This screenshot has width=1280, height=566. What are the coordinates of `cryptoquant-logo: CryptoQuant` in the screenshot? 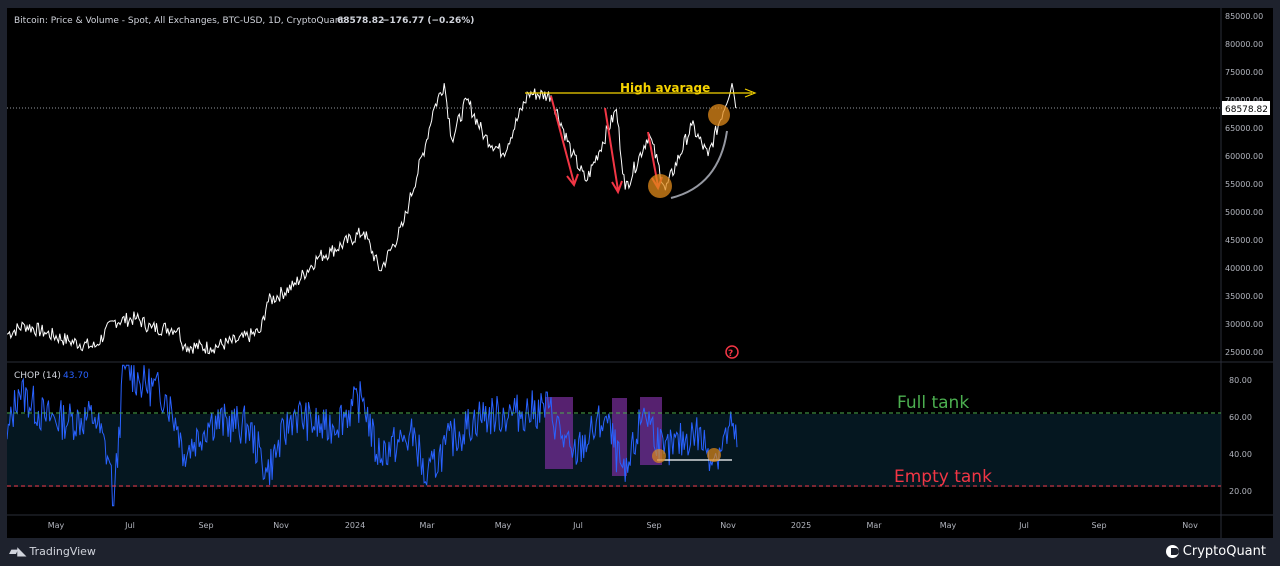 It's located at (1215, 551).